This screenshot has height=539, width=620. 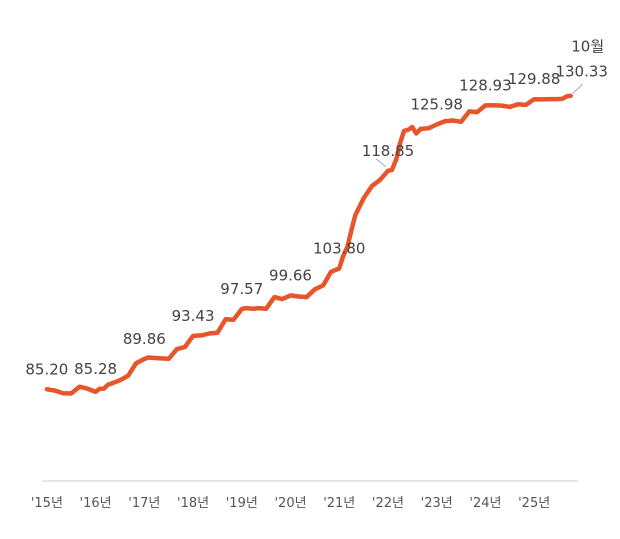 What do you see at coordinates (581, 71) in the screenshot?
I see `data-label: 130.33` at bounding box center [581, 71].